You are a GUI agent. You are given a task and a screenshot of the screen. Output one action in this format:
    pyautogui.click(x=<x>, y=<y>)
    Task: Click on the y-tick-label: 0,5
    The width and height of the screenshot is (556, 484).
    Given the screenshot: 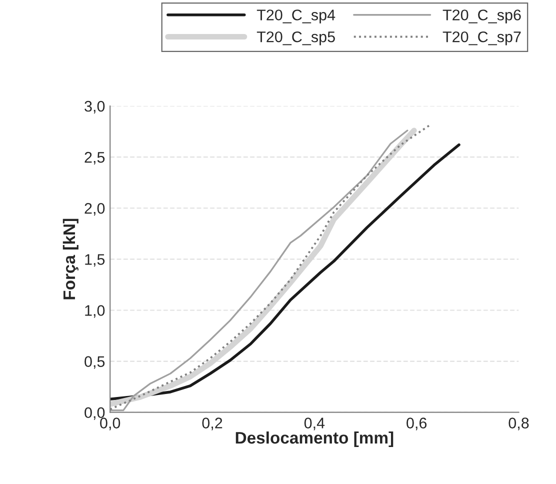 What is the action you would take?
    pyautogui.click(x=94, y=362)
    